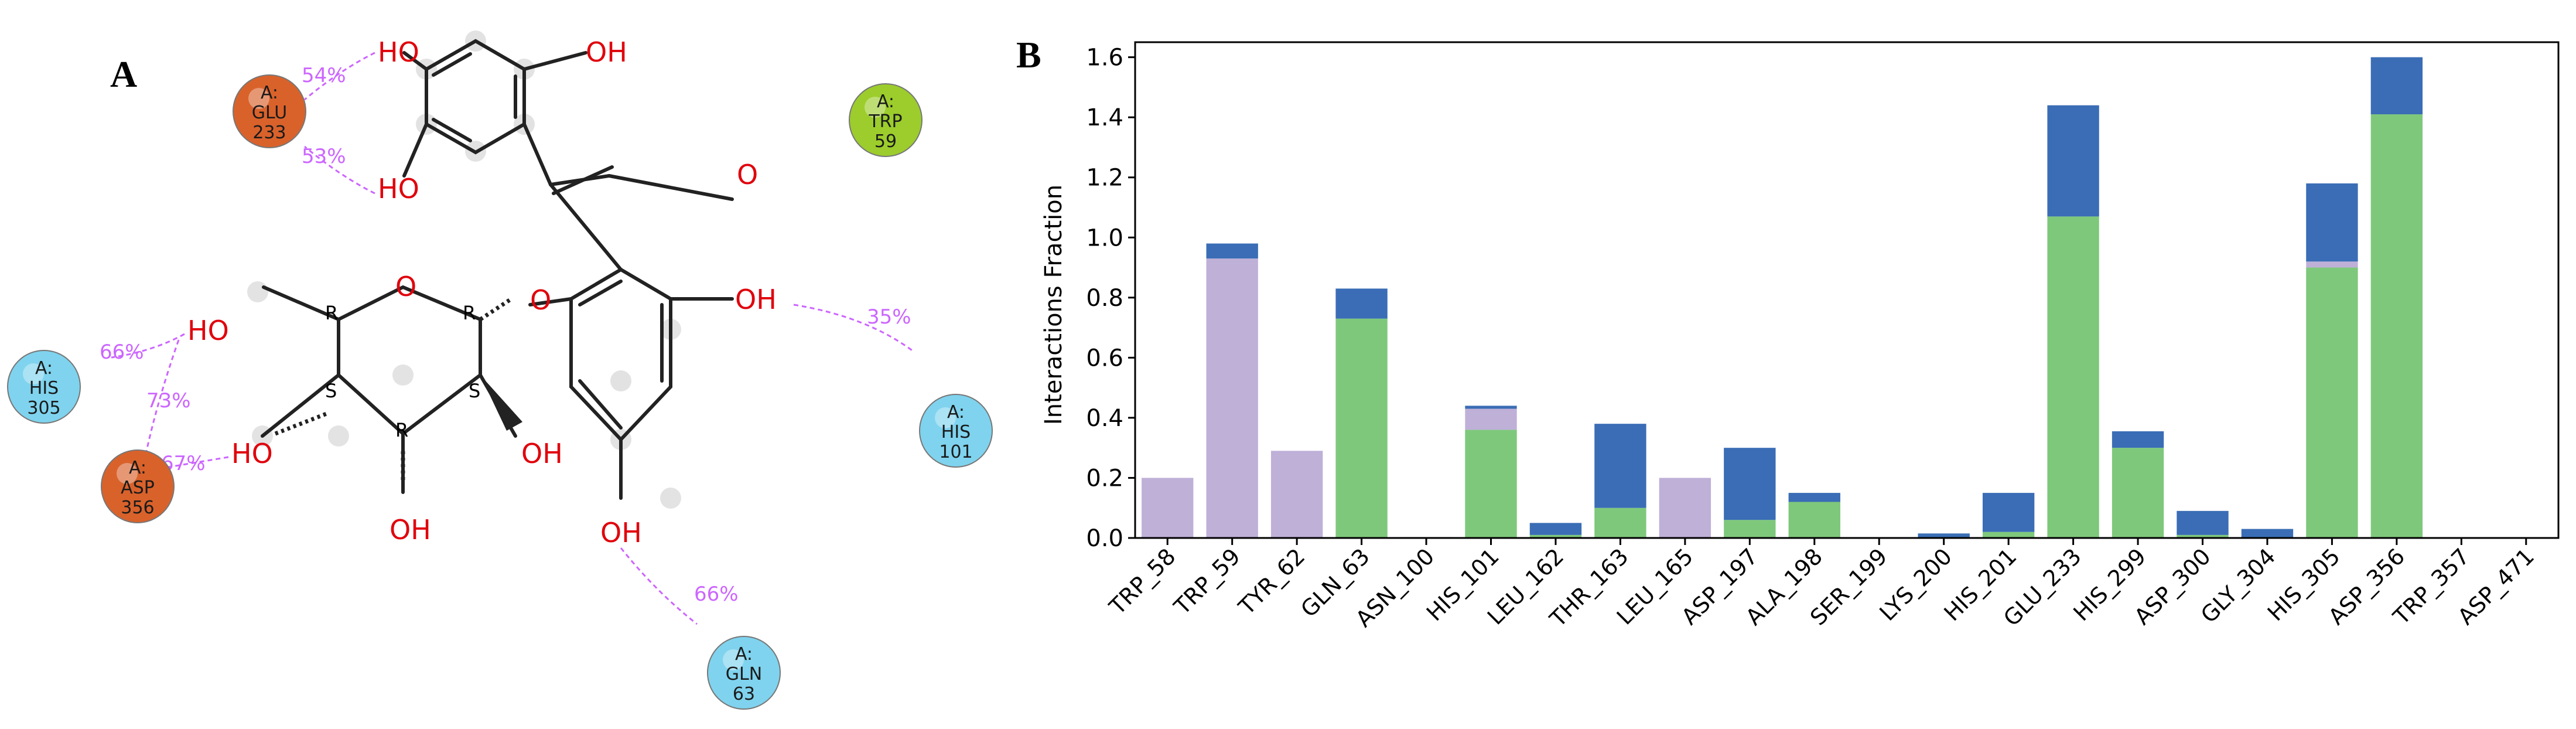 The height and width of the screenshot is (729, 2576). What do you see at coordinates (1104, 178) in the screenshot?
I see `y-tick-label: 1.2` at bounding box center [1104, 178].